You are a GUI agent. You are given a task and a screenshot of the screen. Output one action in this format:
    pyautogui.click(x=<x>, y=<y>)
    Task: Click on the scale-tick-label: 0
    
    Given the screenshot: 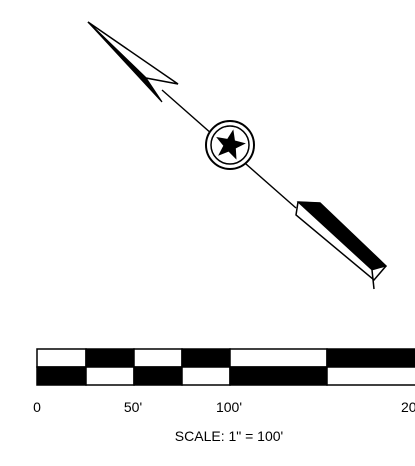 What is the action you would take?
    pyautogui.click(x=37, y=407)
    